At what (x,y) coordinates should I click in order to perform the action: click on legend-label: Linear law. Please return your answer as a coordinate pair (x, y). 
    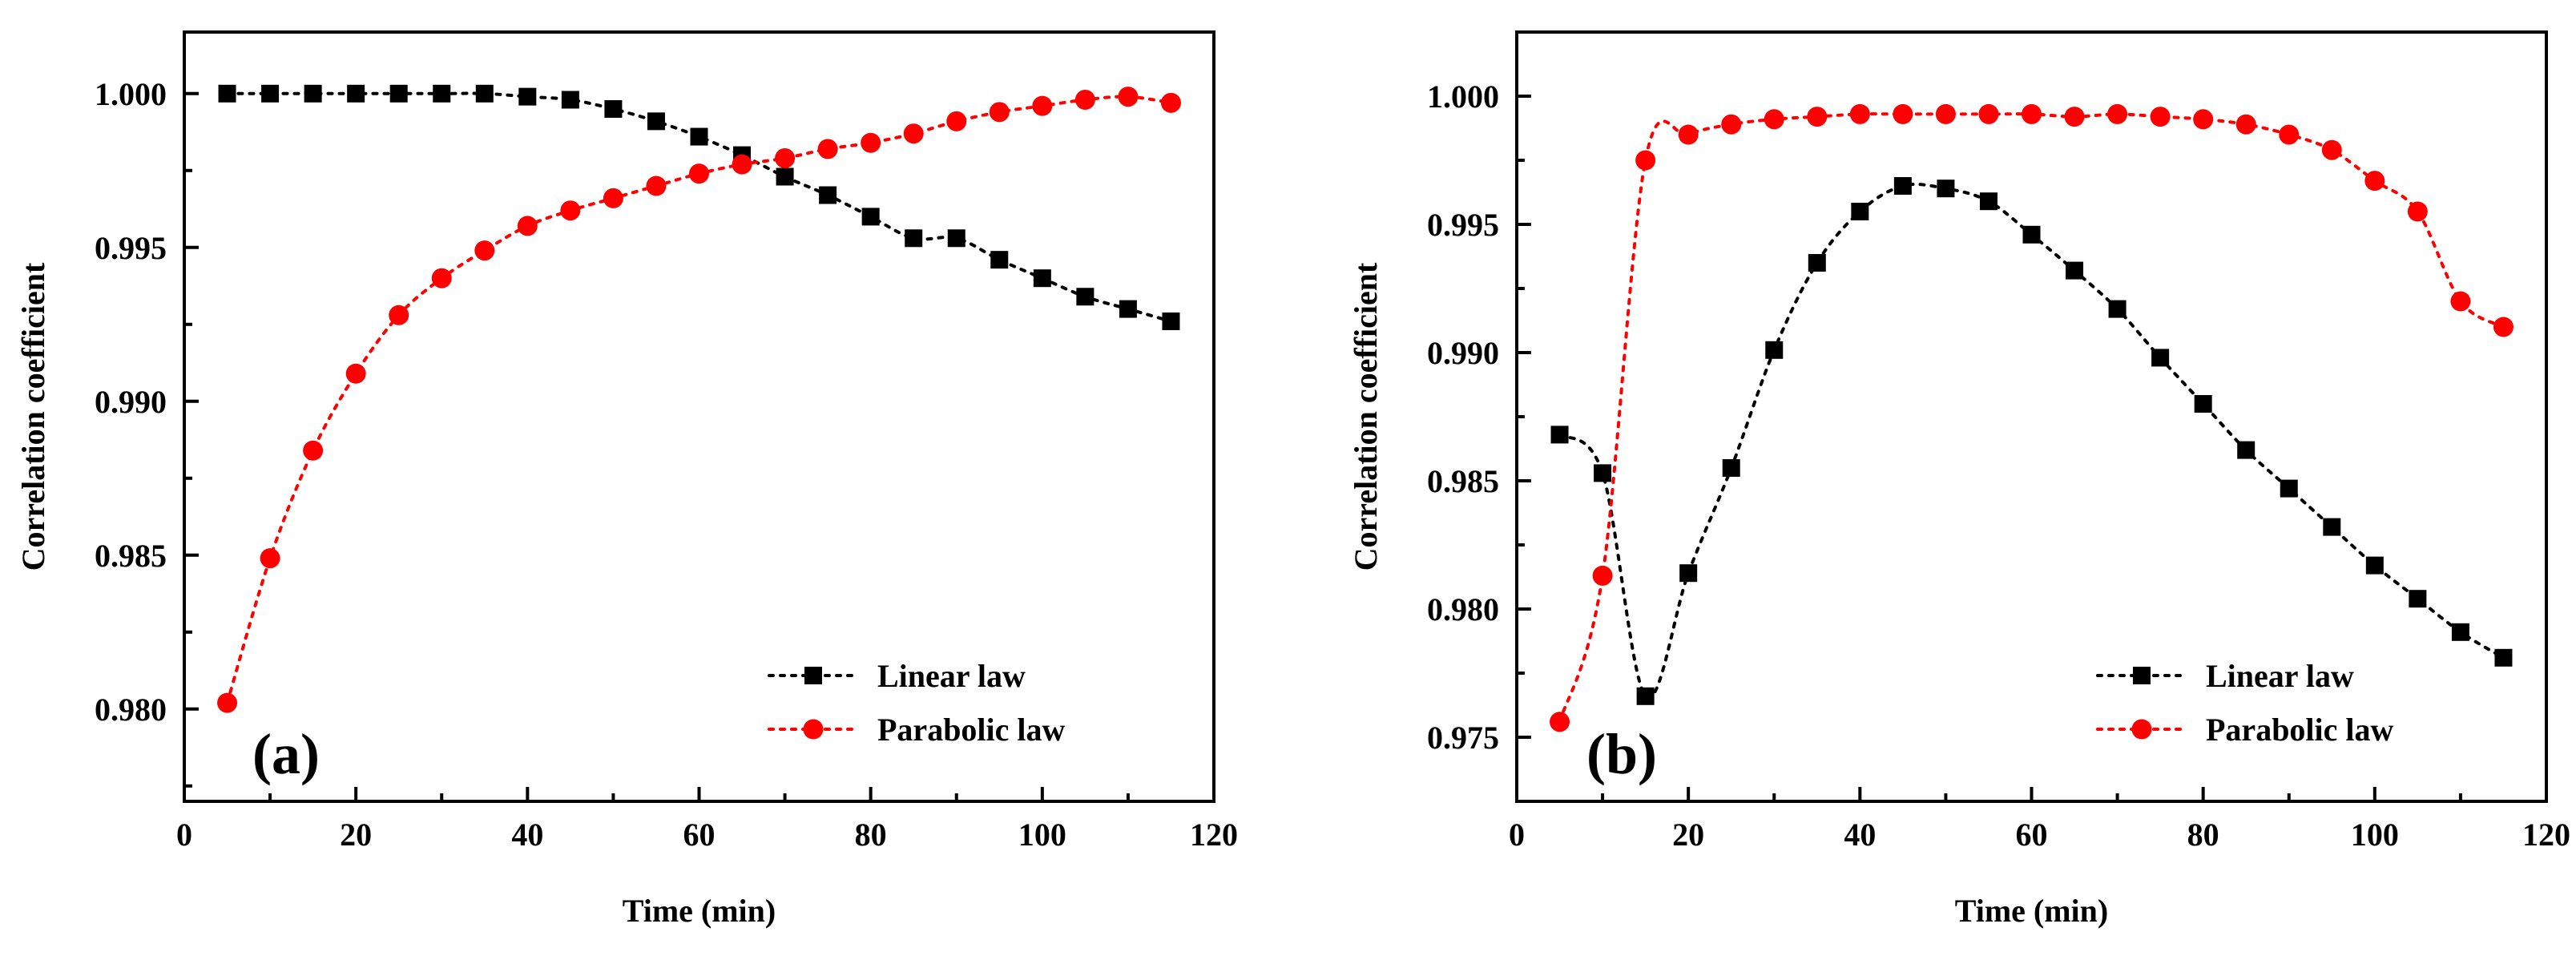
    Looking at the image, I should click on (951, 676).